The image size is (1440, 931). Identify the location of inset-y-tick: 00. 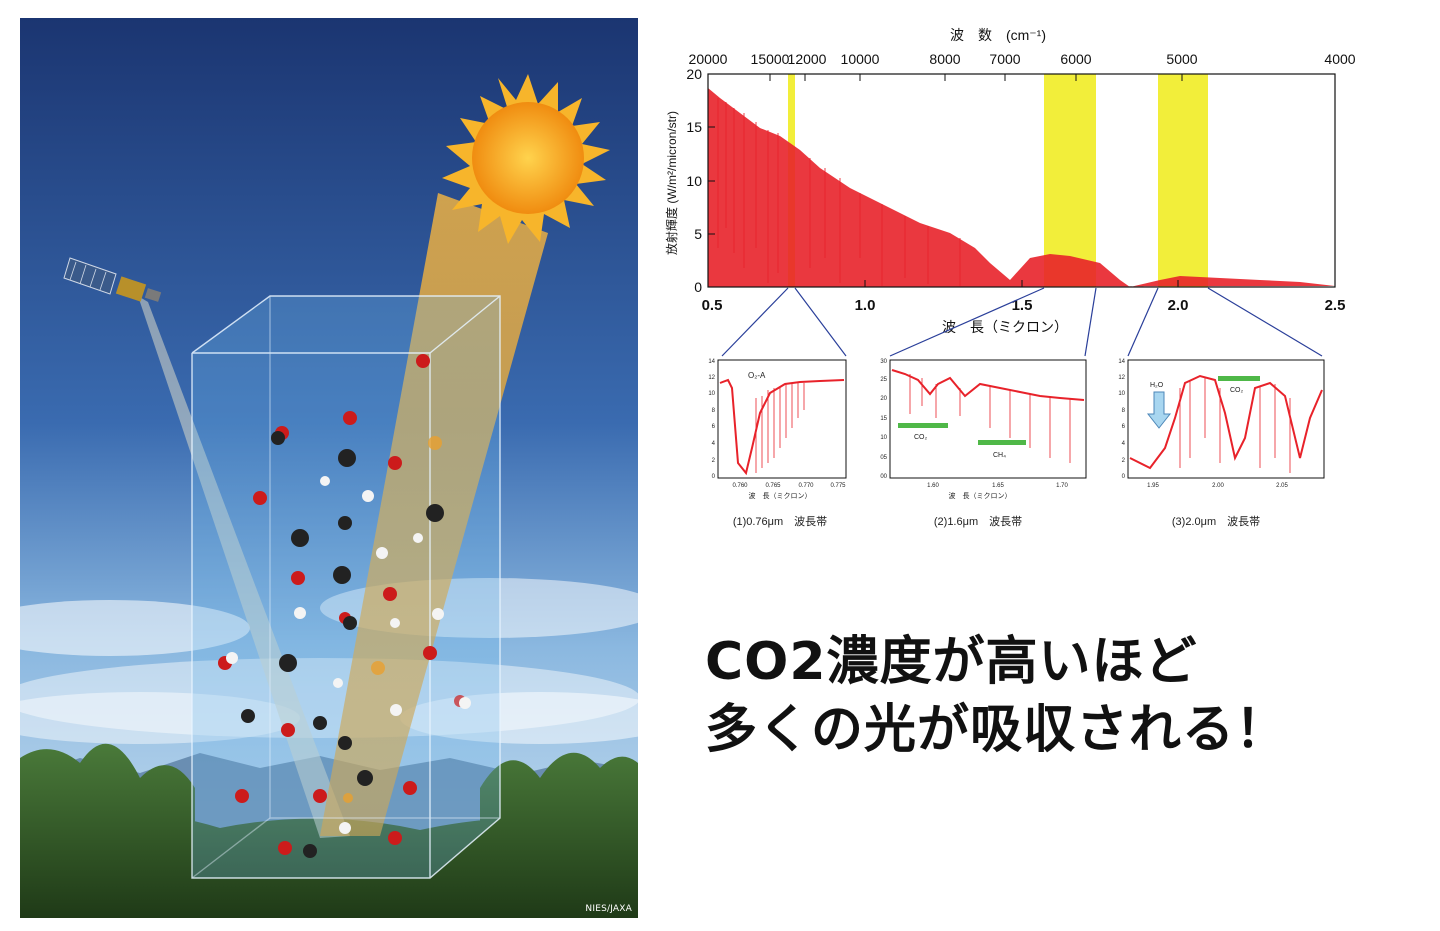
(883, 477).